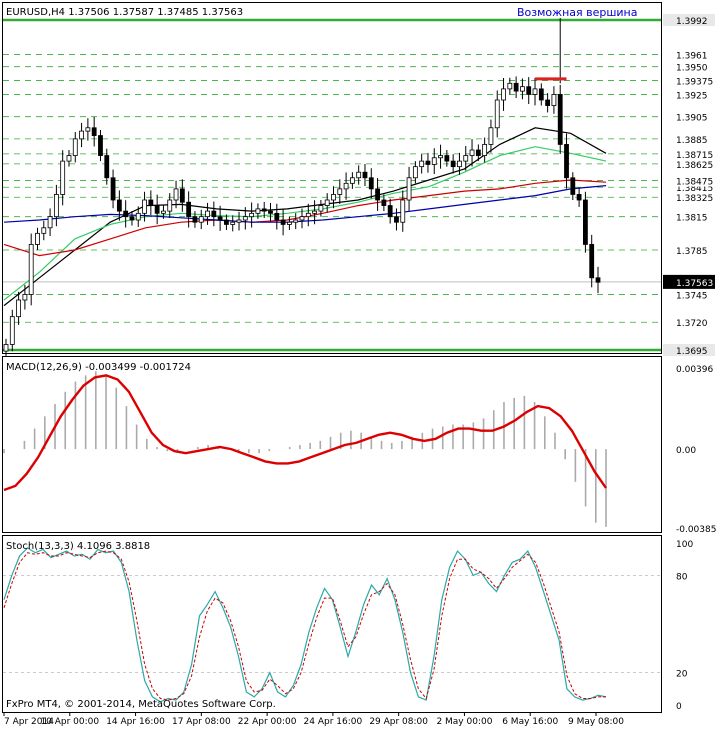 The height and width of the screenshot is (734, 717). What do you see at coordinates (135, 722) in the screenshot?
I see `time-tick-label: 14 Apr 16:00` at bounding box center [135, 722].